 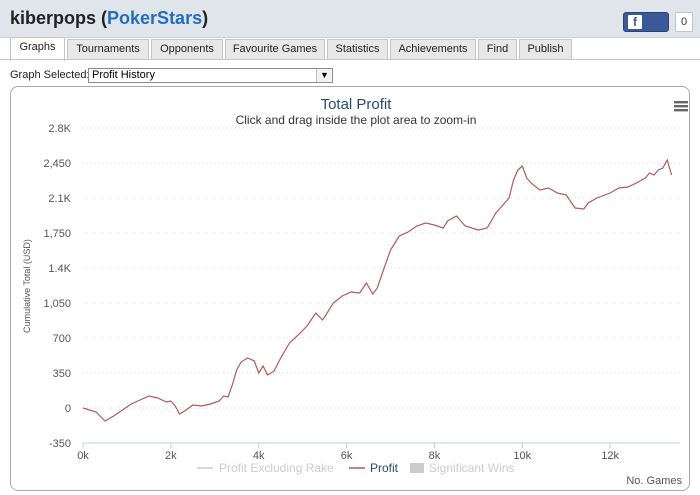 I want to click on x-tick-label: 10k, so click(x=522, y=456).